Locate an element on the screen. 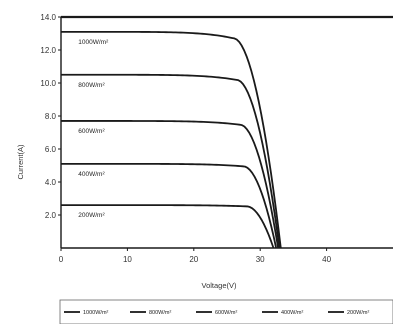  series-label: 200W/m² is located at coordinates (91, 215).